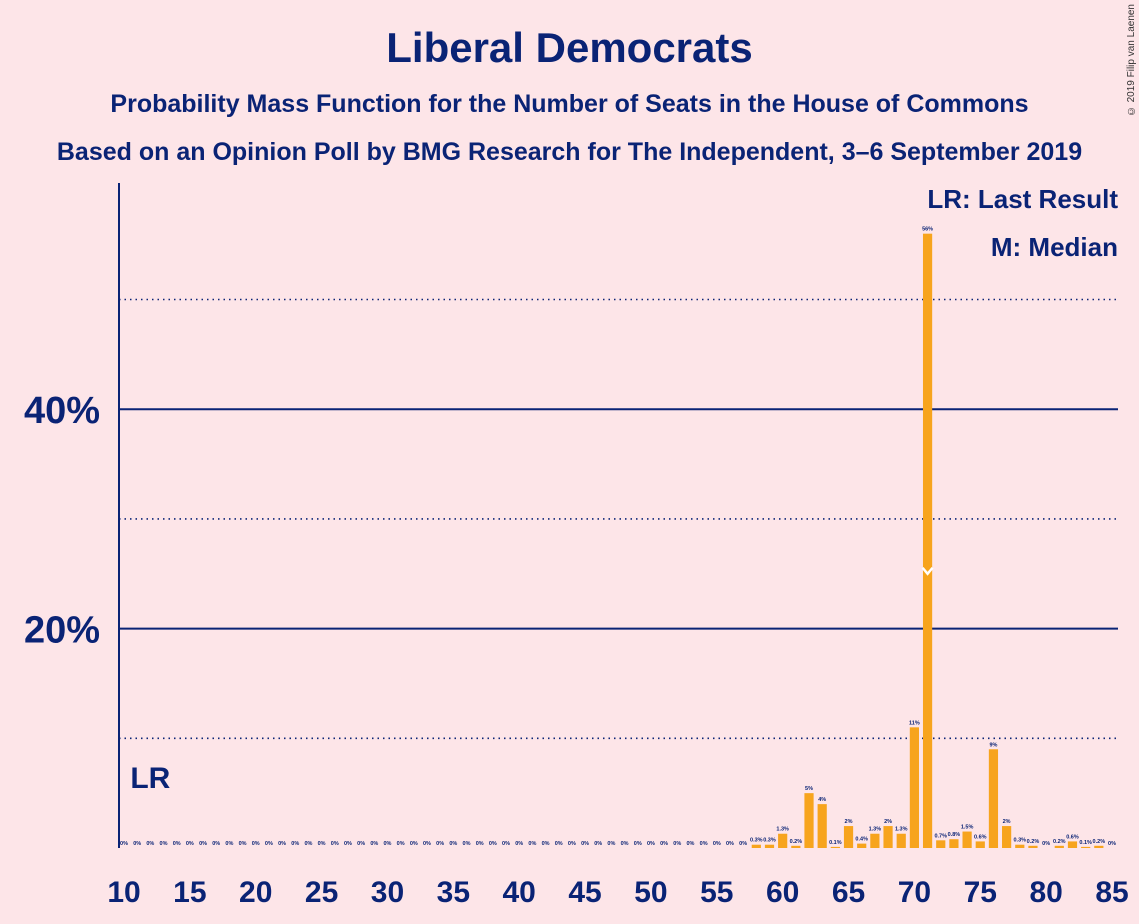 This screenshot has width=1139, height=924. What do you see at coordinates (387, 844) in the screenshot?
I see `bar-label-30: 0%` at bounding box center [387, 844].